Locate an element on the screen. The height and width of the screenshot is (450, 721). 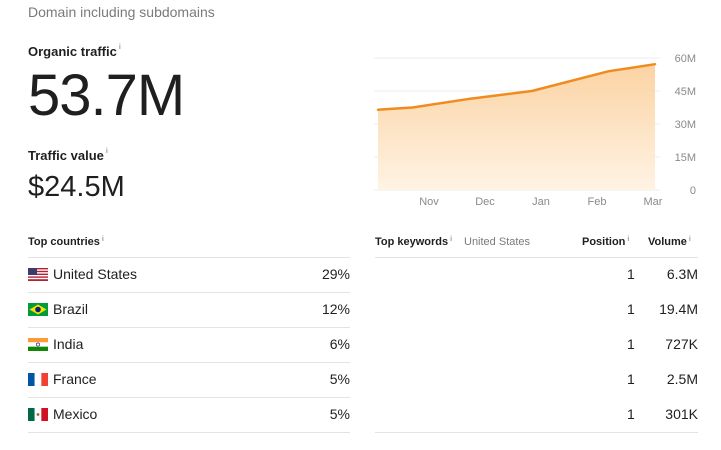
traffic-value-label: Traffic value i is located at coordinates (68, 155).